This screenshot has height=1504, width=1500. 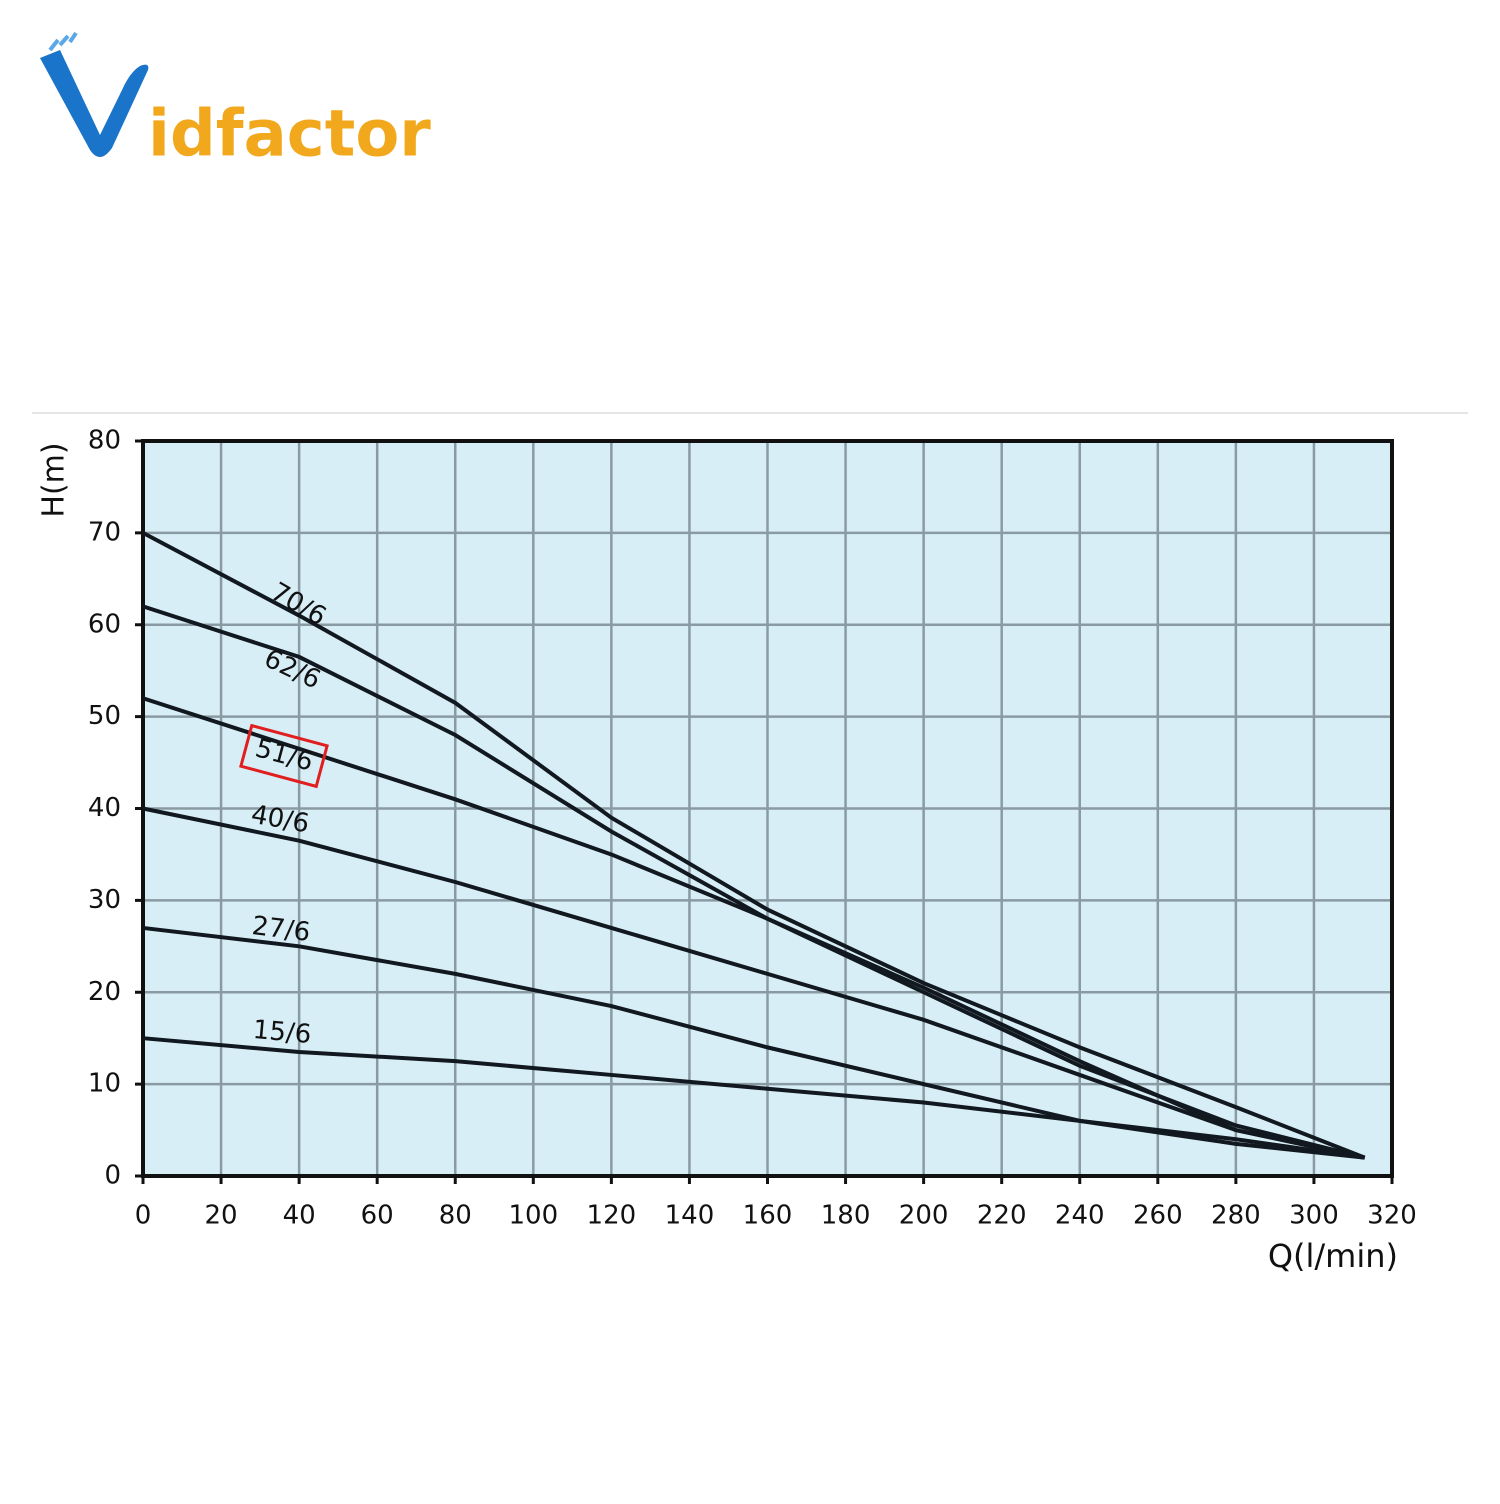 What do you see at coordinates (104, 808) in the screenshot?
I see `y-tick-label: 40` at bounding box center [104, 808].